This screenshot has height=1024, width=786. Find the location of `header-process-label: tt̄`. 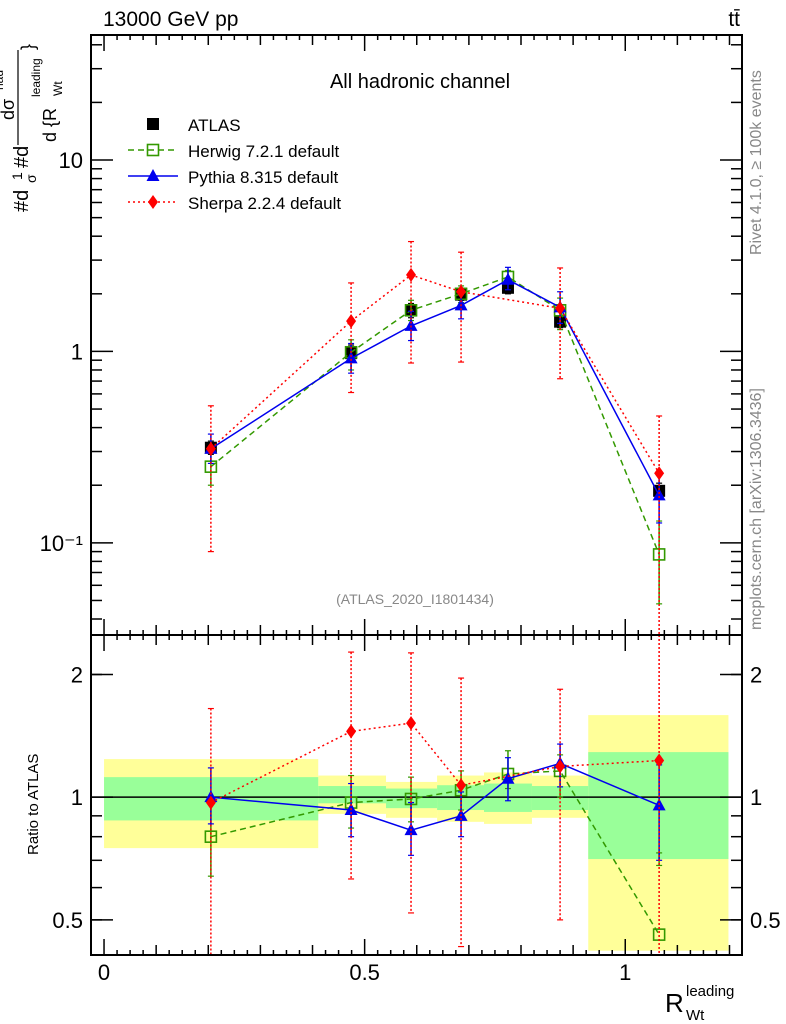

header-process-label: tt̄ is located at coordinates (734, 19).